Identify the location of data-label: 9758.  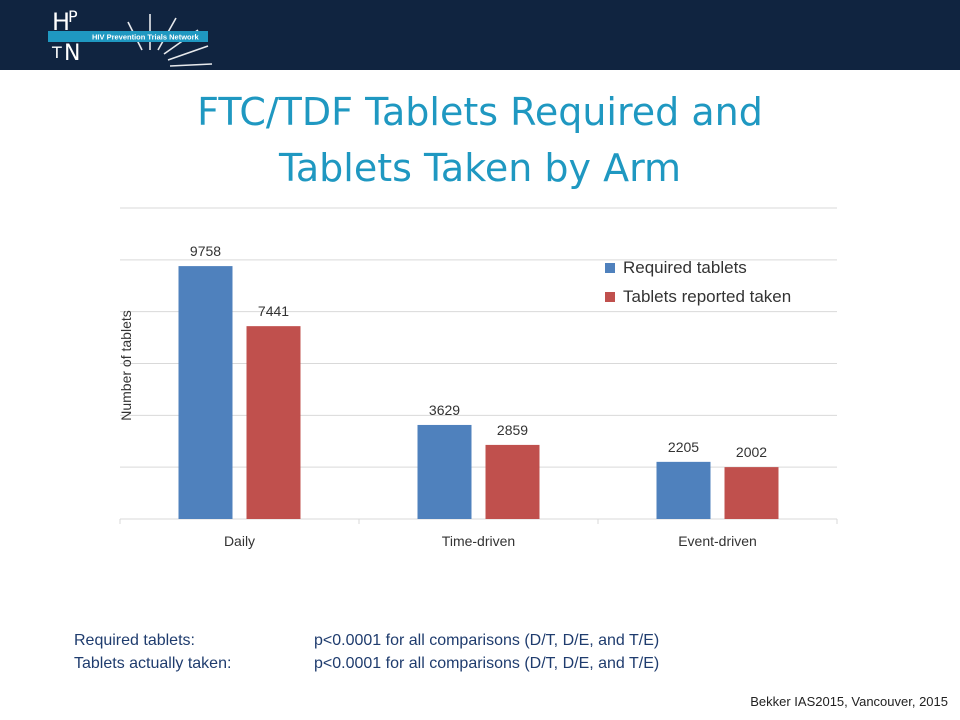
(205, 251).